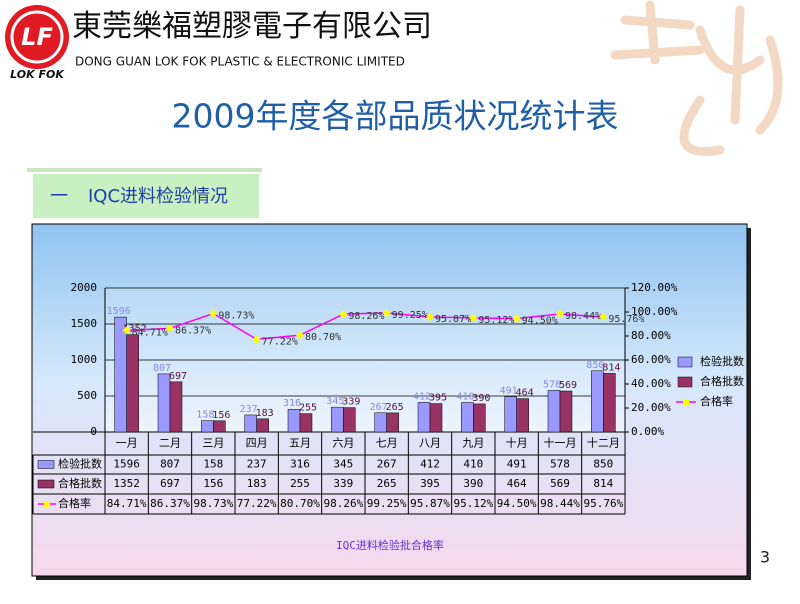 This screenshot has height=604, width=800. Describe the element at coordinates (74, 503) in the screenshot. I see `table-row-header: 合格率` at that location.